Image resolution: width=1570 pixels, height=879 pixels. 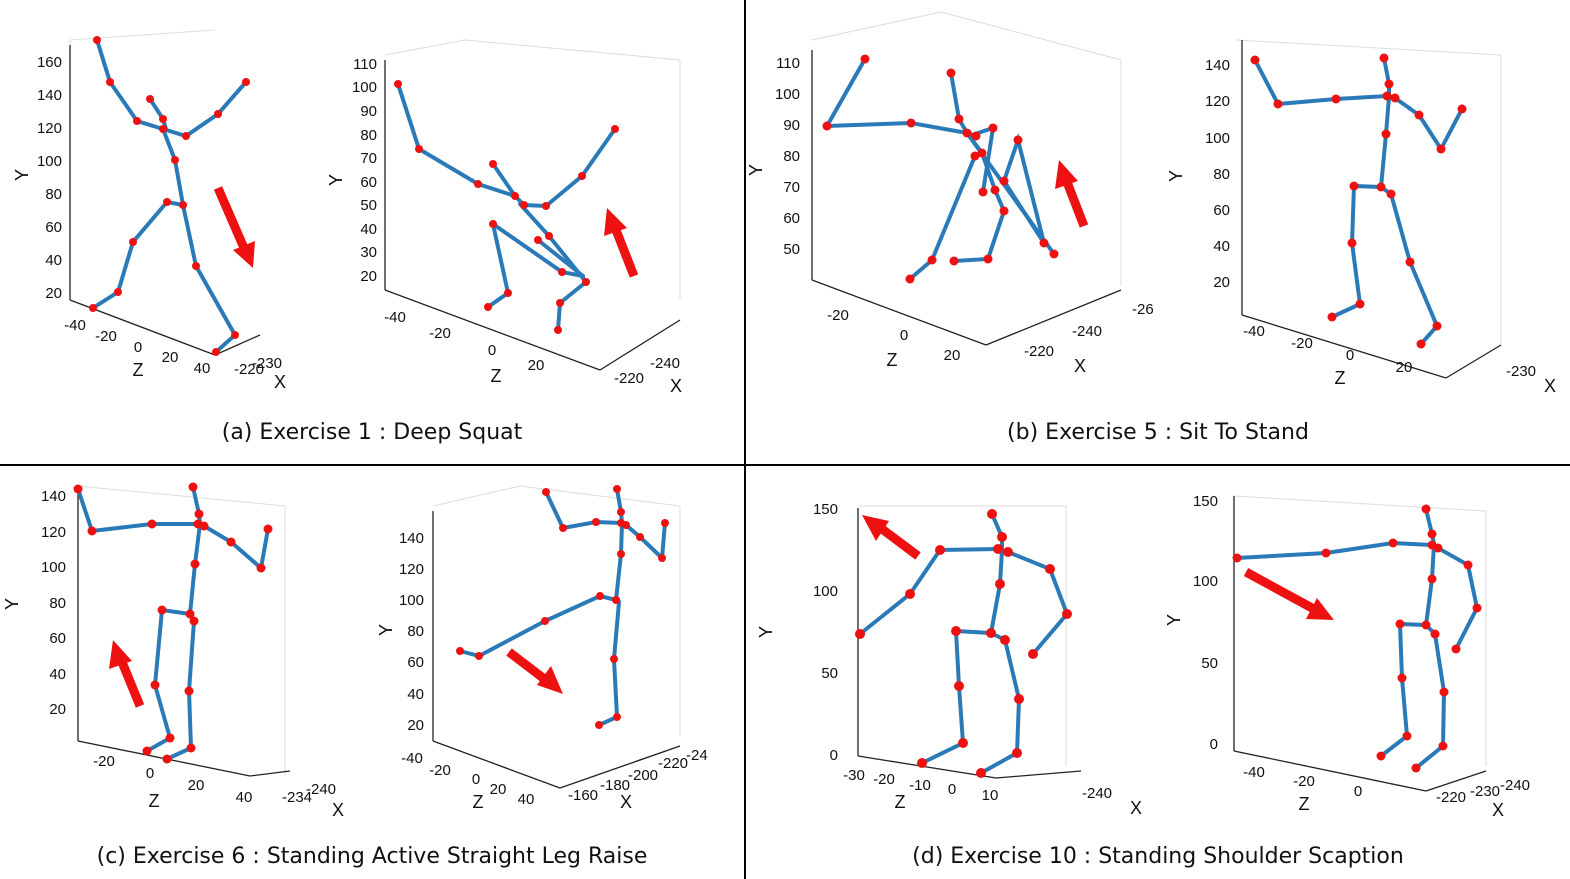 I want to click on tick-label: 120, so click(x=53, y=532).